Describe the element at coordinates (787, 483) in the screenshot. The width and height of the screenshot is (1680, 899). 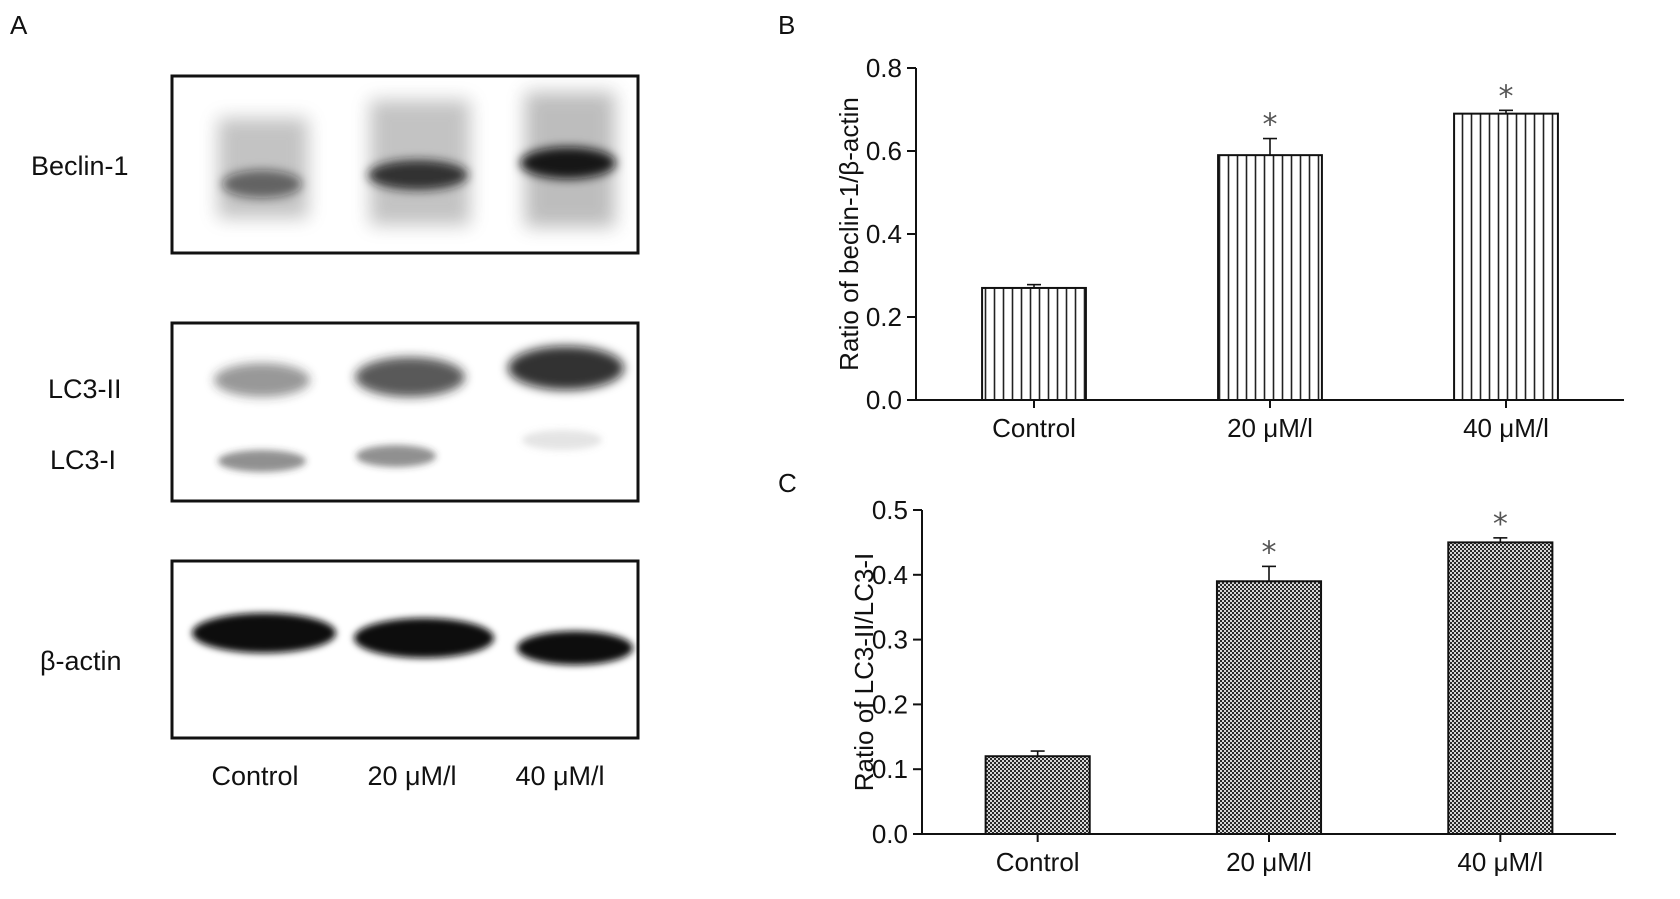
I see `panel-letter-c: C` at that location.